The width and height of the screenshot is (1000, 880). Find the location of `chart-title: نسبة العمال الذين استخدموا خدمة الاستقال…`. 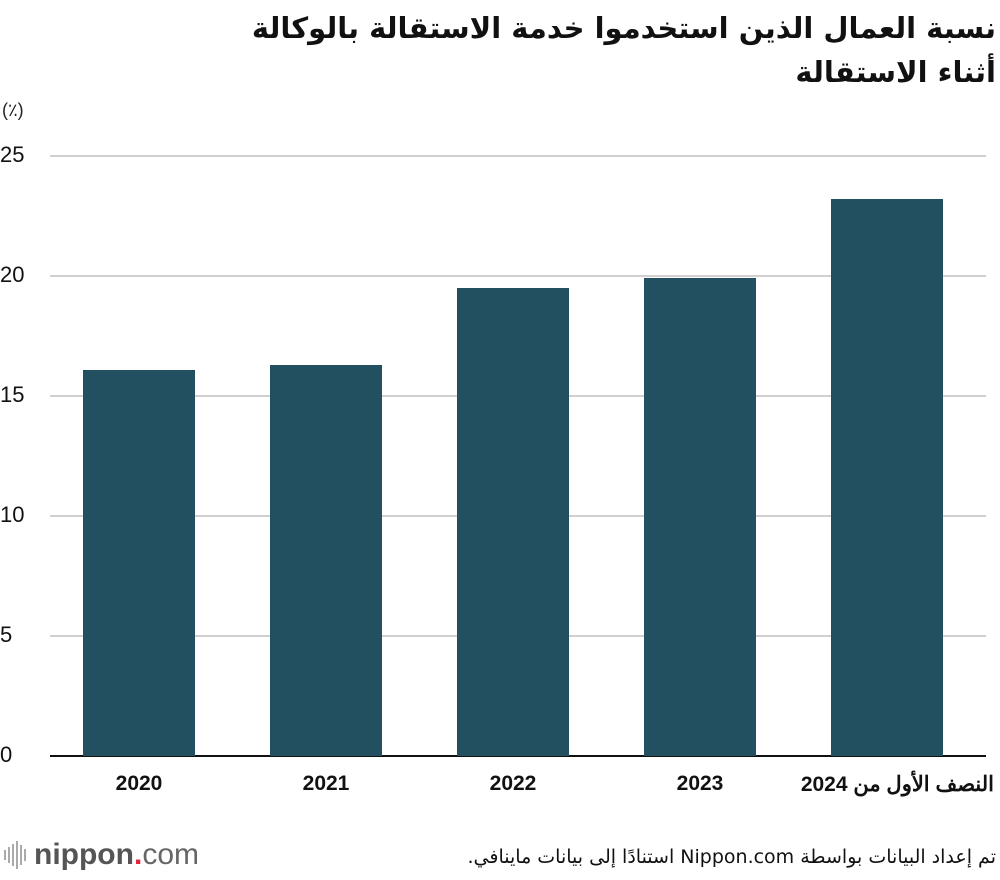

chart-title: نسبة العمال الذين استخدموا خدمة الاستقال… is located at coordinates (546, 50).